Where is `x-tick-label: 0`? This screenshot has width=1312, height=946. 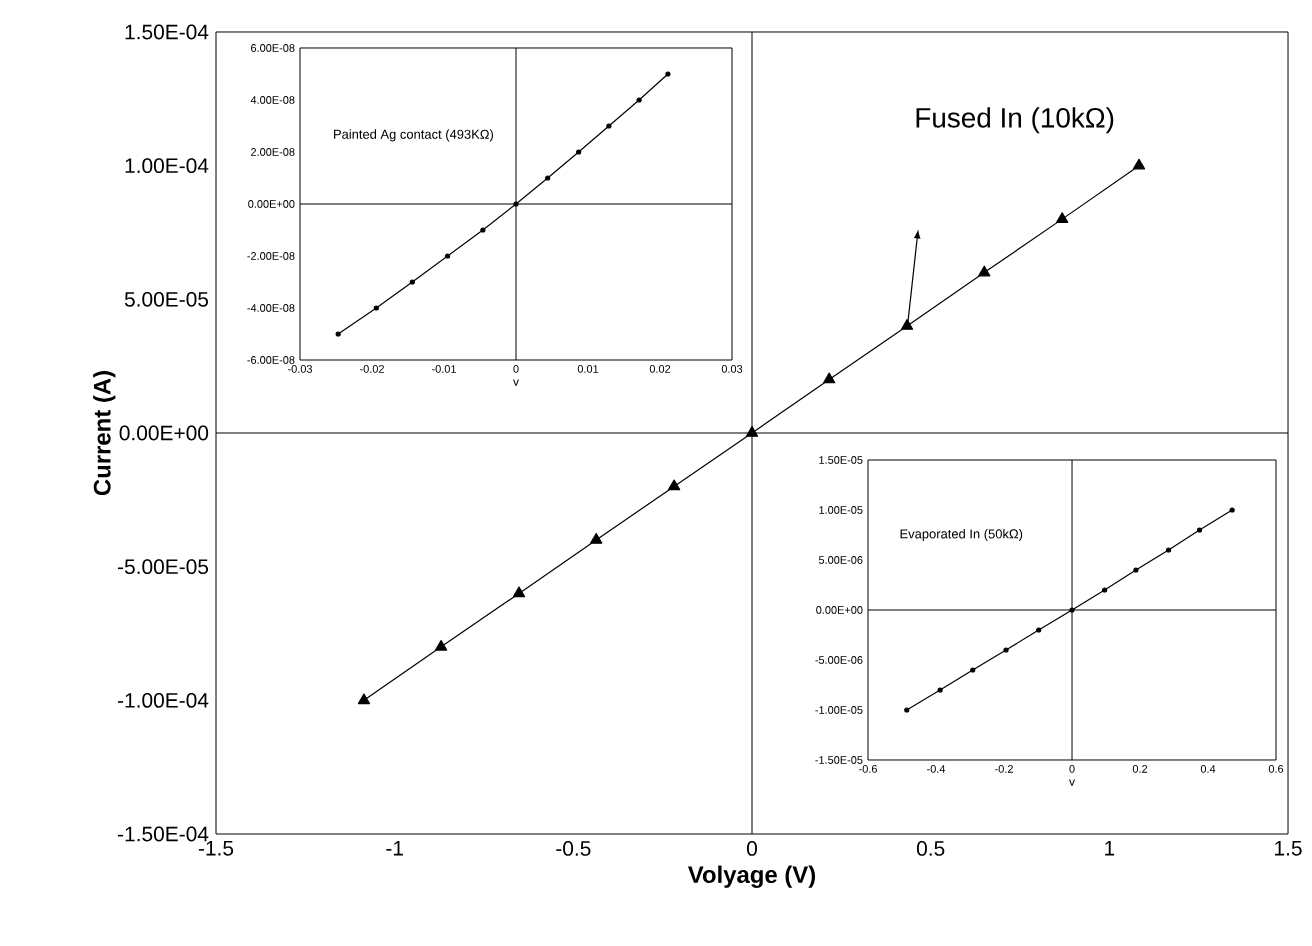 x-tick-label: 0 is located at coordinates (752, 848).